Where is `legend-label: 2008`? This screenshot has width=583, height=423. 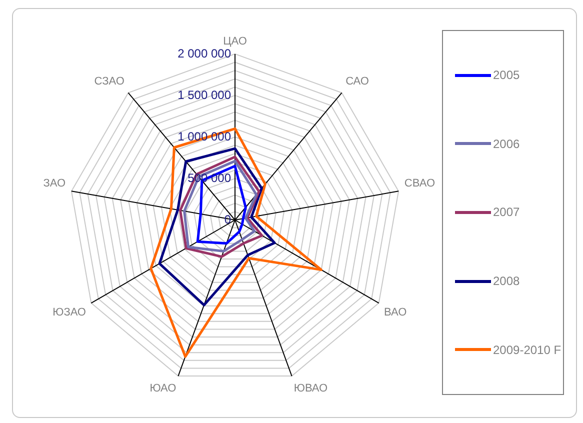 legend-label: 2008 is located at coordinates (506, 281).